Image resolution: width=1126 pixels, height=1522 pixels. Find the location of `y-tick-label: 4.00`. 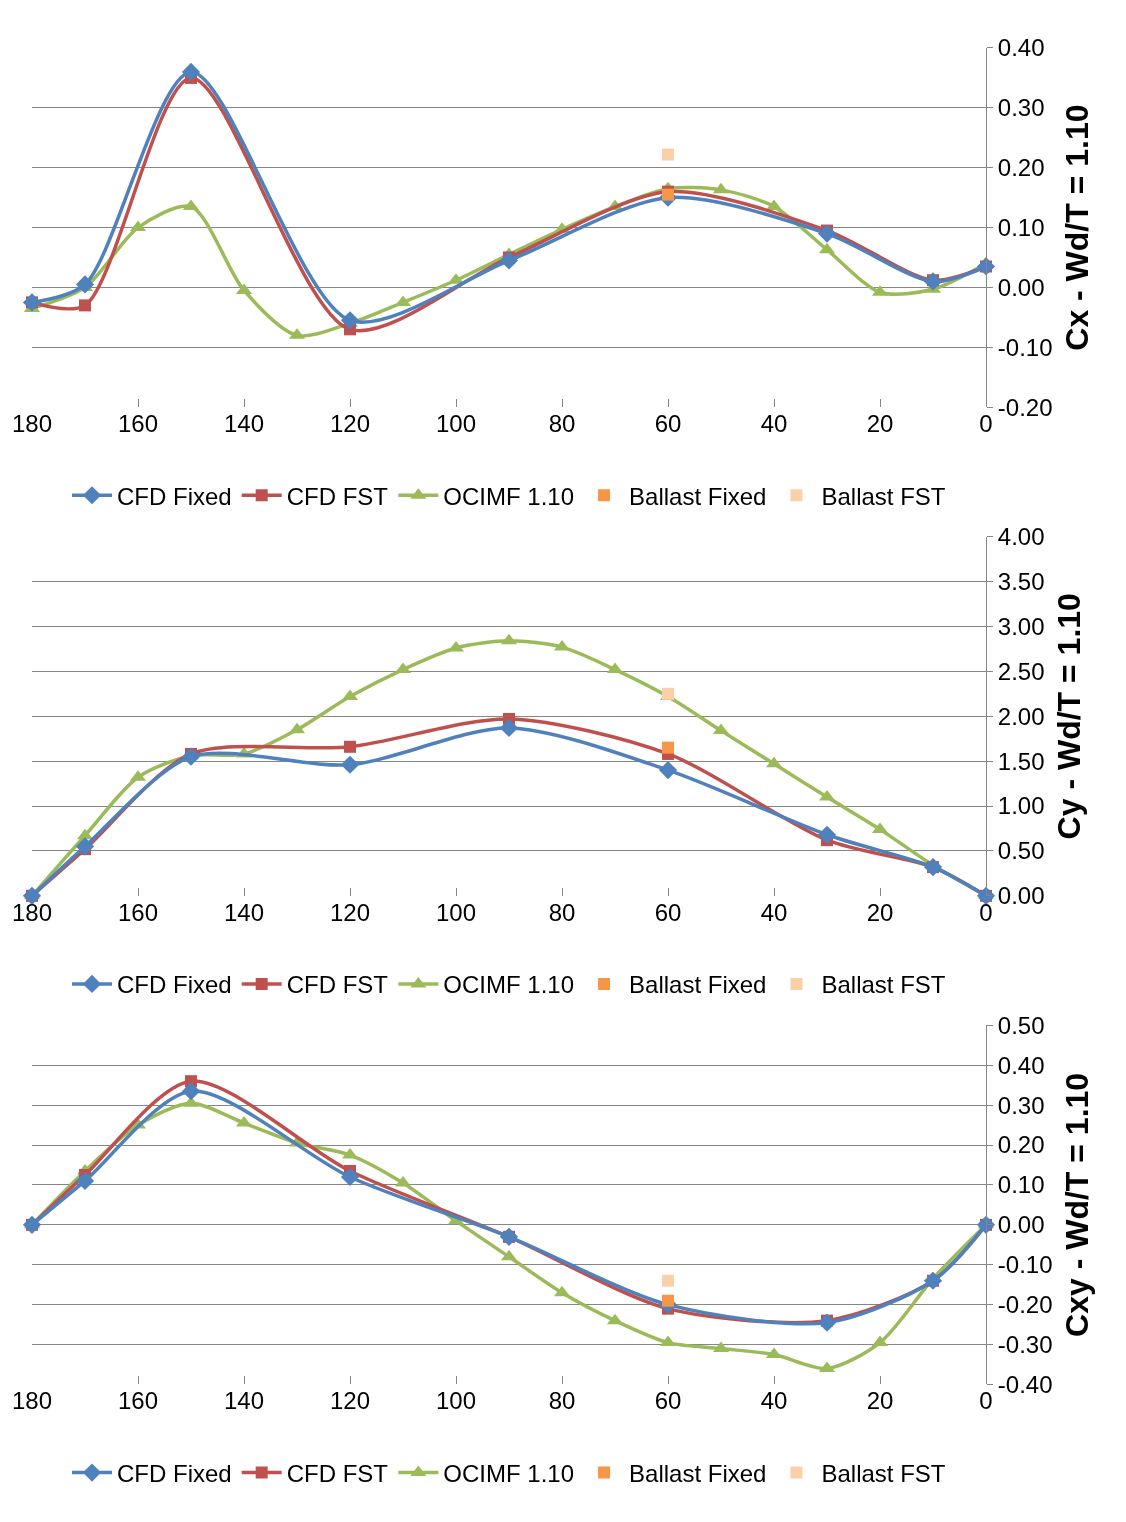

y-tick-label: 4.00 is located at coordinates (1021, 537).